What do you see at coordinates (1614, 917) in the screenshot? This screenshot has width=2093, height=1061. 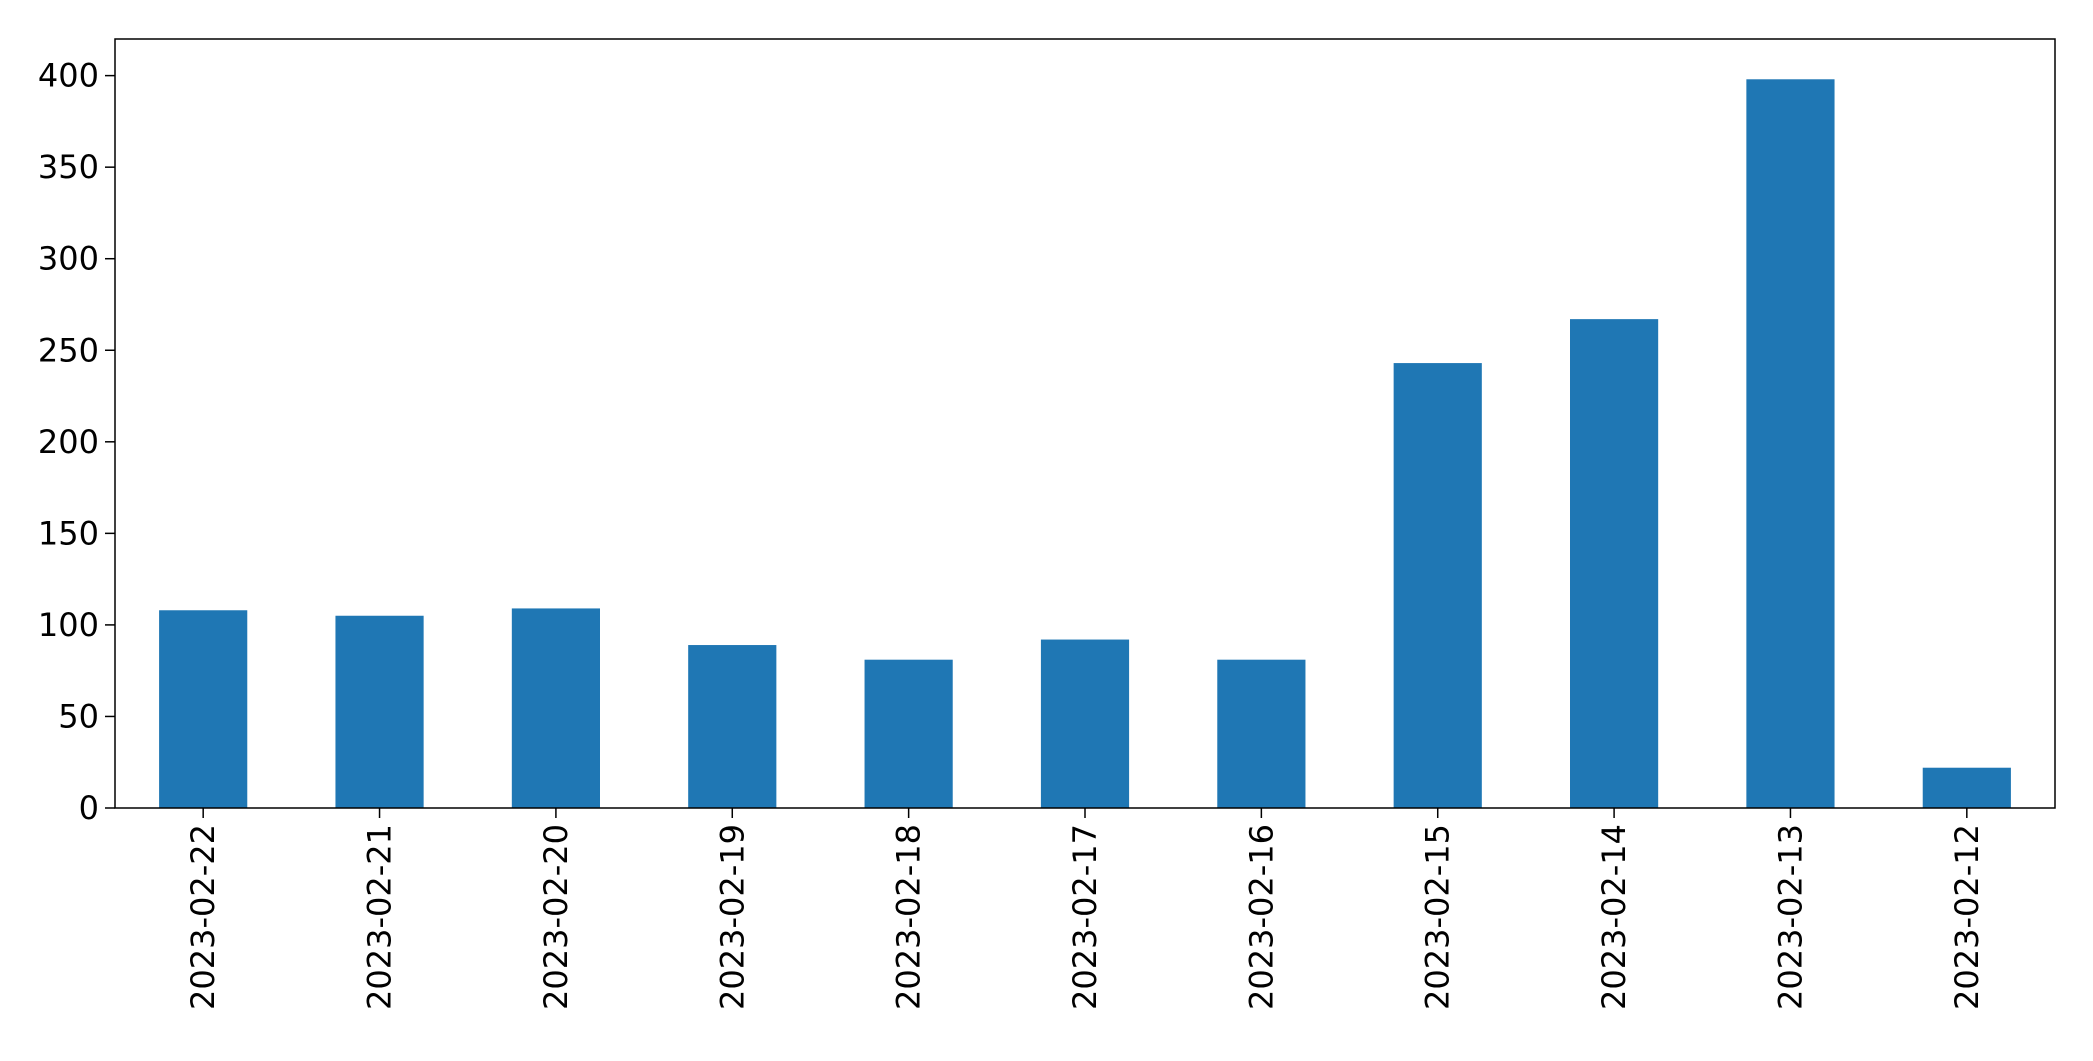 I see `x-tick-label-2023-02-14: 2023-02-14` at bounding box center [1614, 917].